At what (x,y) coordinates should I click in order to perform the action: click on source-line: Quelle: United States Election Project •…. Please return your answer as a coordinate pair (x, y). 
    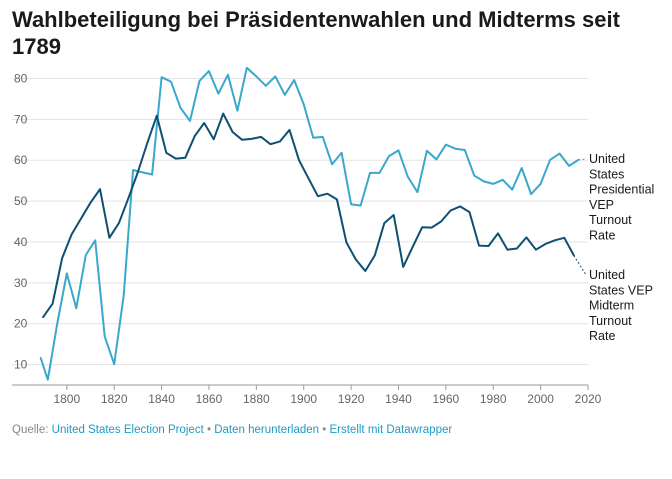
    Looking at the image, I should click on (232, 430).